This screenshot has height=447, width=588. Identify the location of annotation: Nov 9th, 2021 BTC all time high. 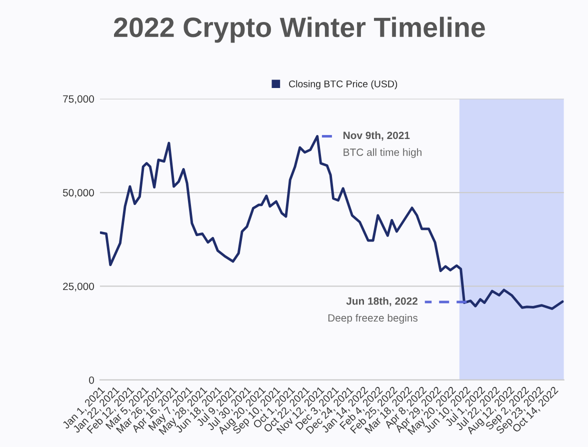
(383, 144).